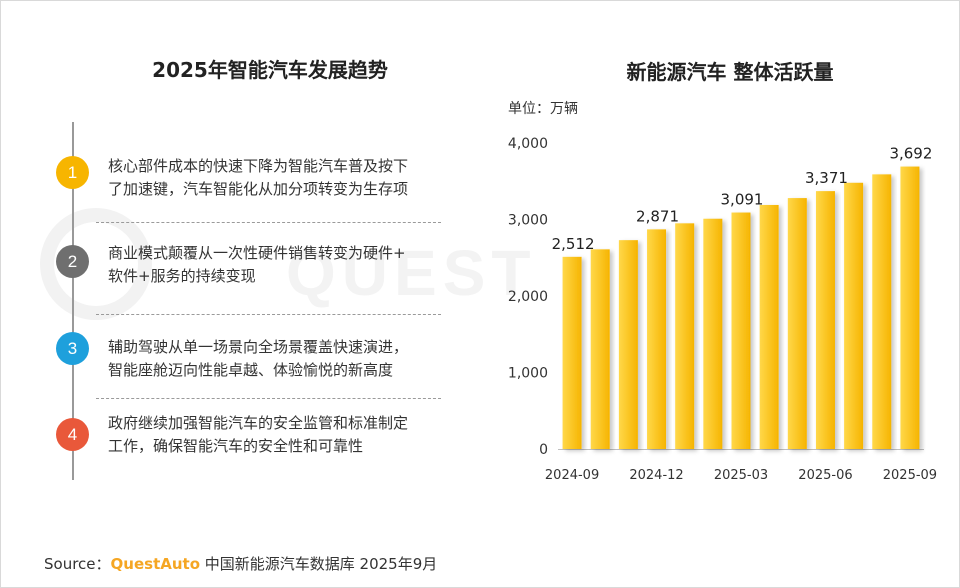 This screenshot has height=588, width=960. What do you see at coordinates (258, 423) in the screenshot?
I see `trend-text-4-line1: 政府继续加强智能汽车的安全监管和标准制定` at bounding box center [258, 423].